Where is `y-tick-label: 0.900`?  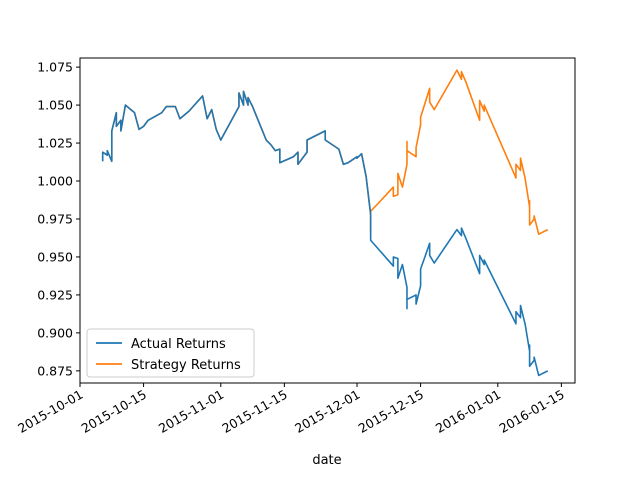 y-tick-label: 0.900 is located at coordinates (55, 332).